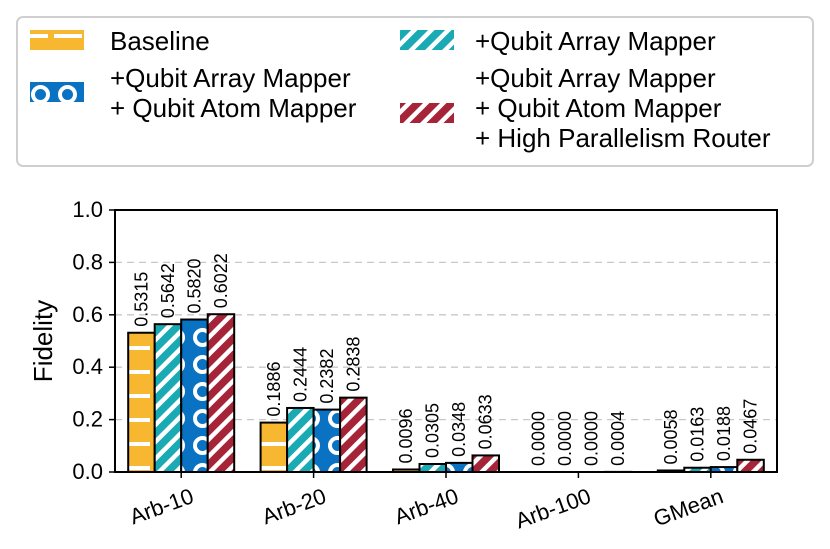 Image resolution: width=830 pixels, height=549 pixels. I want to click on bar-value-label: 0.0348, so click(459, 429).